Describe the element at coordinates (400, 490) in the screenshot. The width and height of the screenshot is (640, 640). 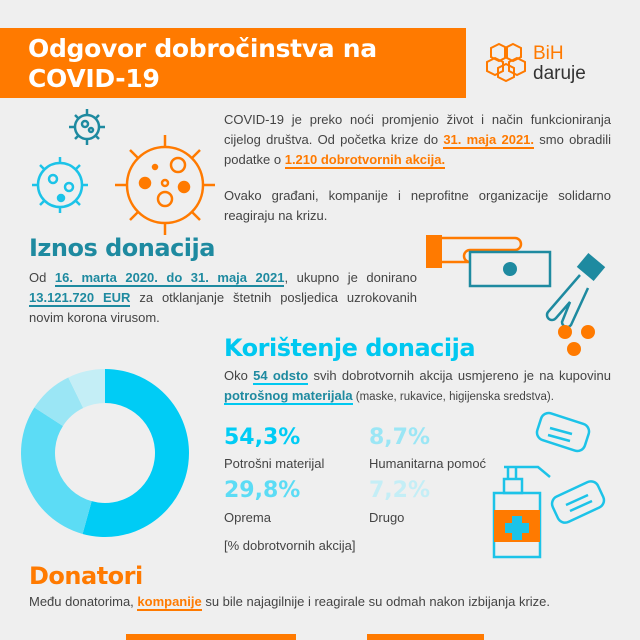
I see `value-drugo: 7,2%` at that location.